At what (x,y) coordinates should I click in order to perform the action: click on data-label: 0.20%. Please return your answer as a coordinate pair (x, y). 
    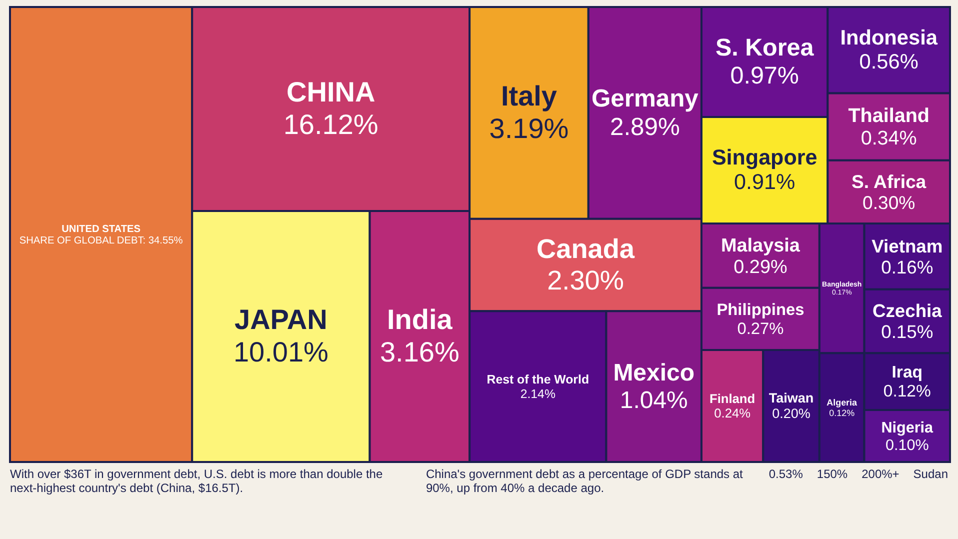
    Looking at the image, I should click on (791, 414).